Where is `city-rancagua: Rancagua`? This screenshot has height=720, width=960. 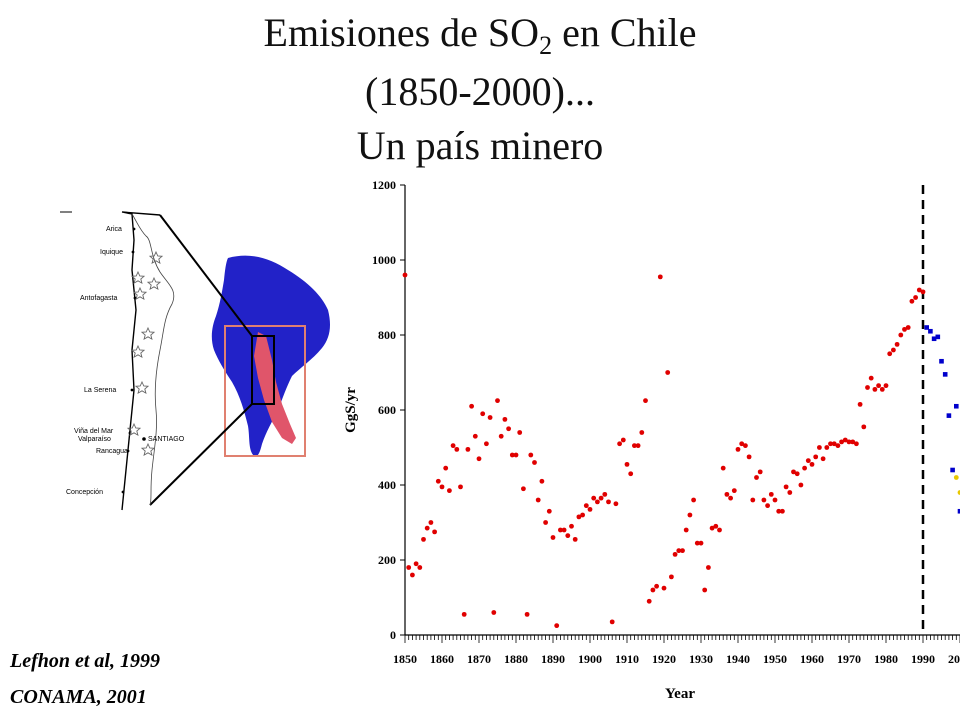 city-rancagua: Rancagua is located at coordinates (112, 451).